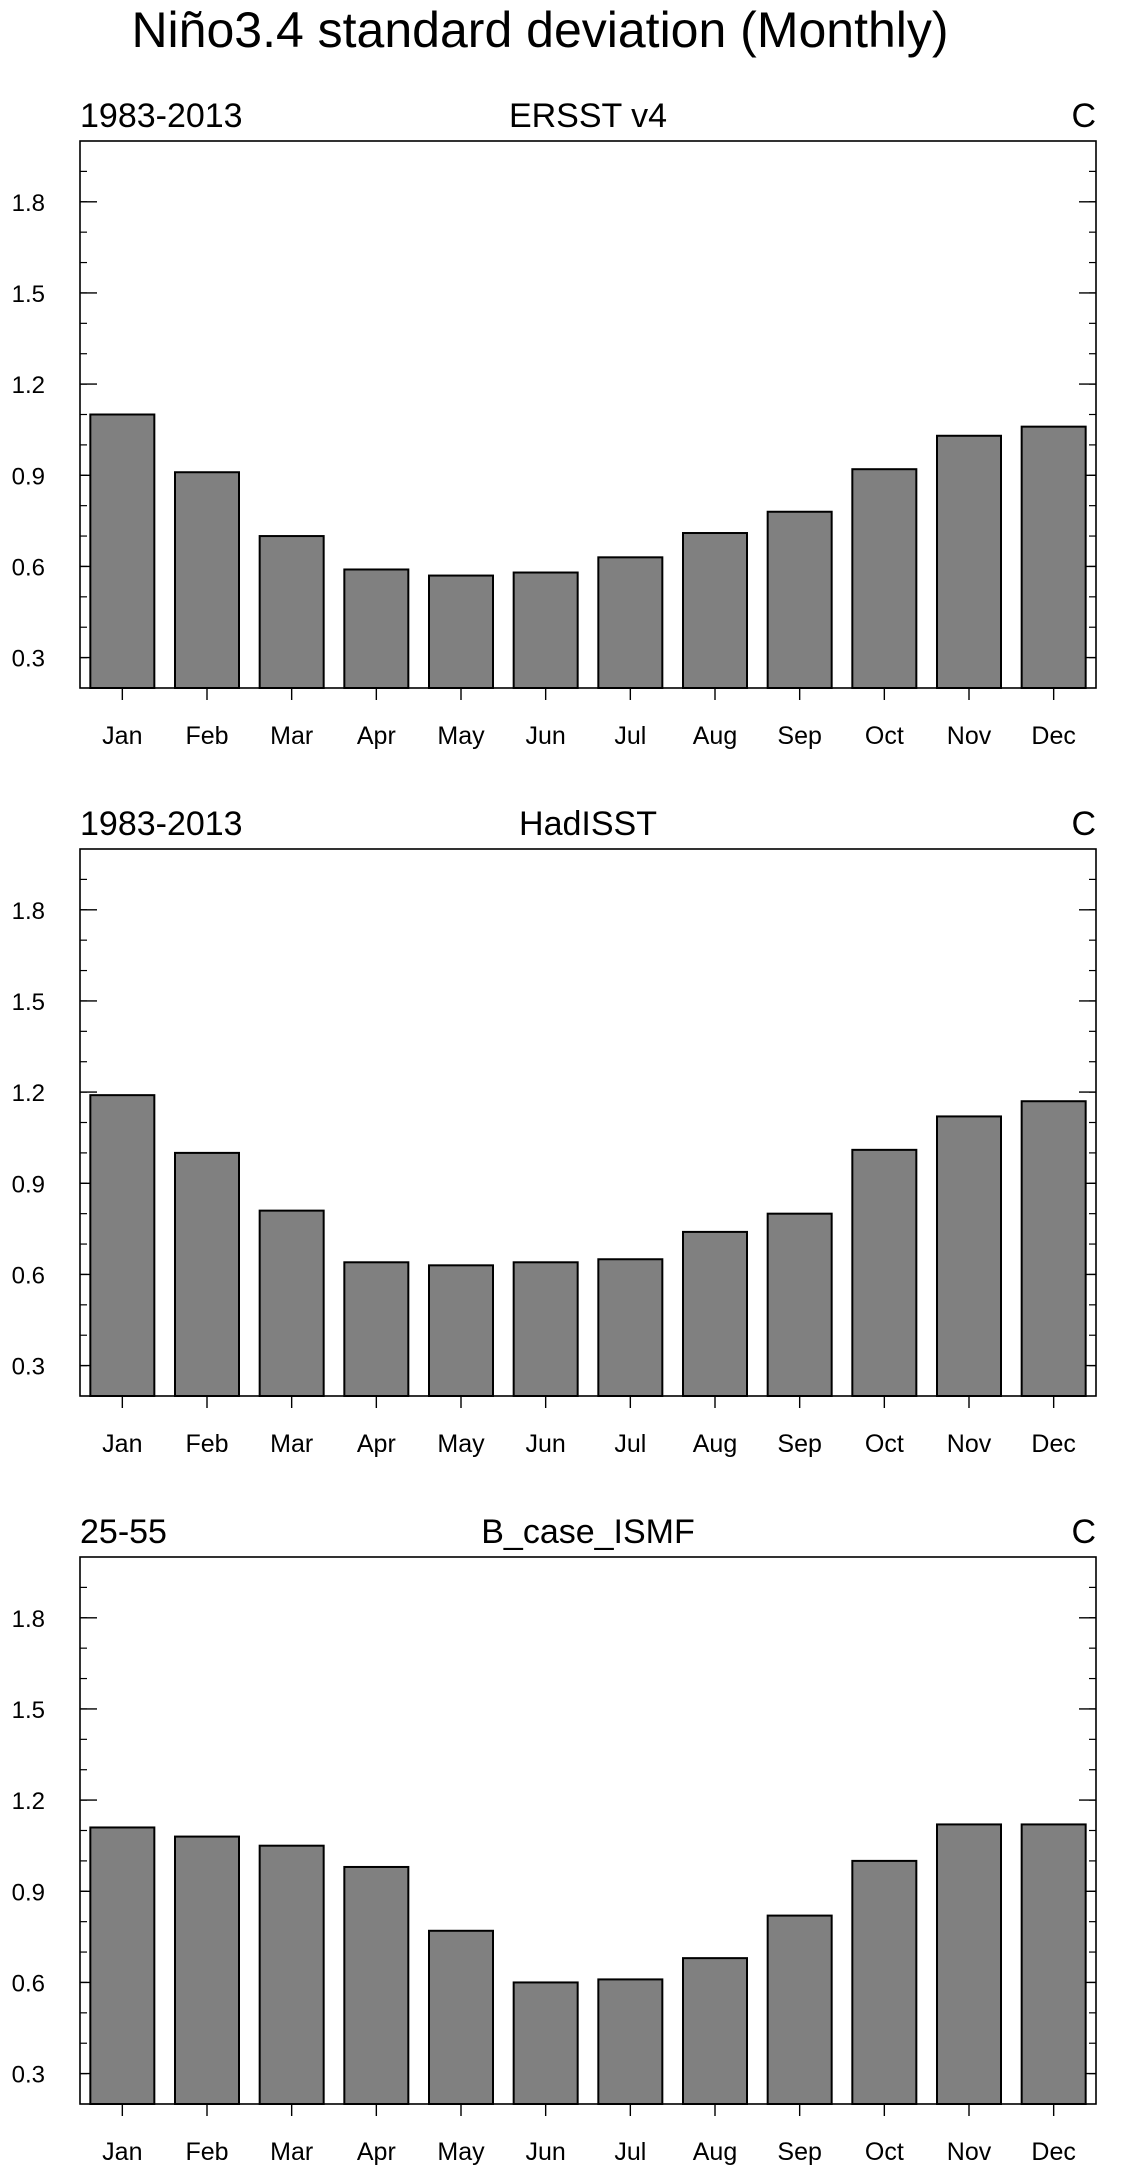 The width and height of the screenshot is (1125, 2177). Describe the element at coordinates (123, 1532) in the screenshot. I see `panel-left-label: 25-55` at that location.